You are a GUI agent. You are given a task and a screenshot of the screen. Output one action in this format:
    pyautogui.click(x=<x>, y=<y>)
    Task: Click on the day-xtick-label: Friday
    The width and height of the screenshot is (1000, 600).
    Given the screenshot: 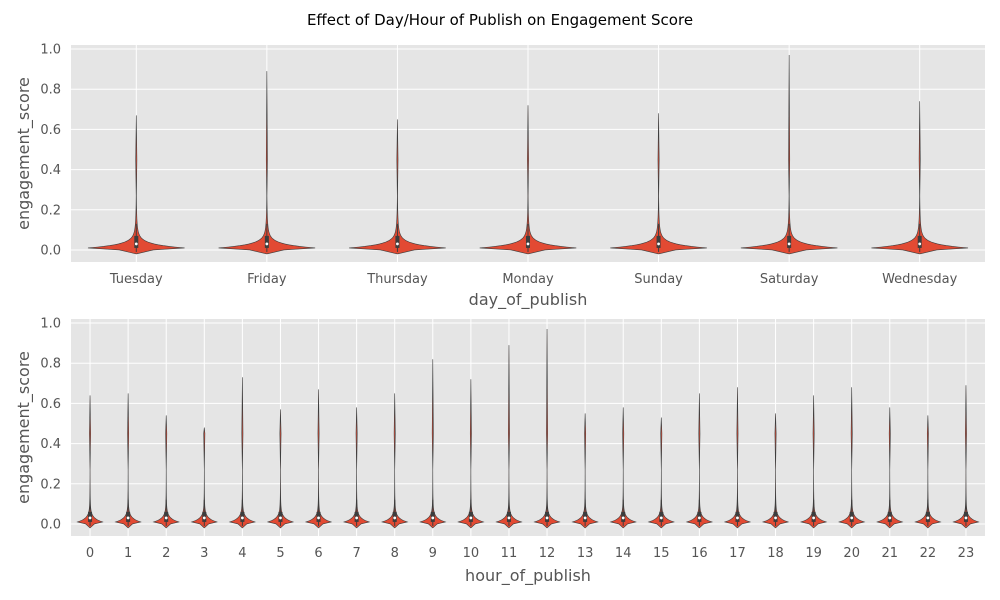 What is the action you would take?
    pyautogui.click(x=267, y=279)
    